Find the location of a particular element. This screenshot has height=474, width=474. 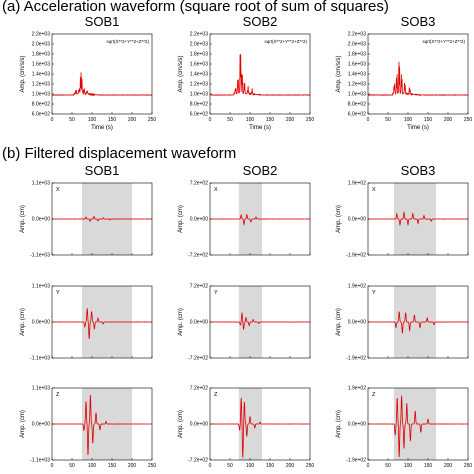

analysis-window is located at coordinates (250, 219).